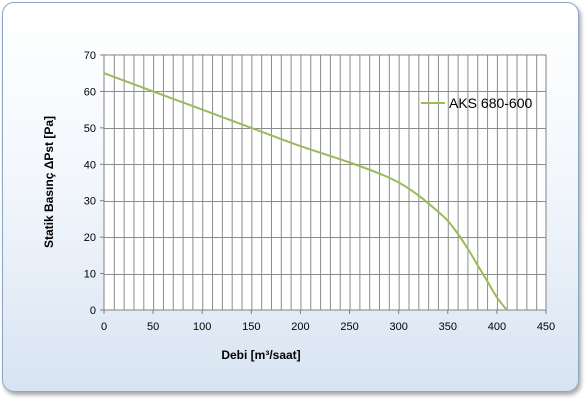 This screenshot has height=400, width=585. Describe the element at coordinates (90, 202) in the screenshot. I see `y-tick-label: 30` at that location.